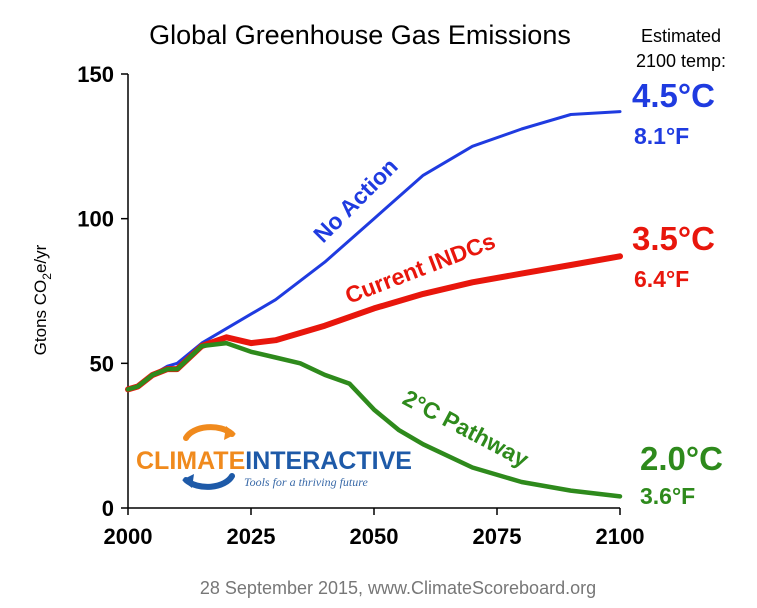  I want to click on x-tick-label: 2050, so click(374, 536).